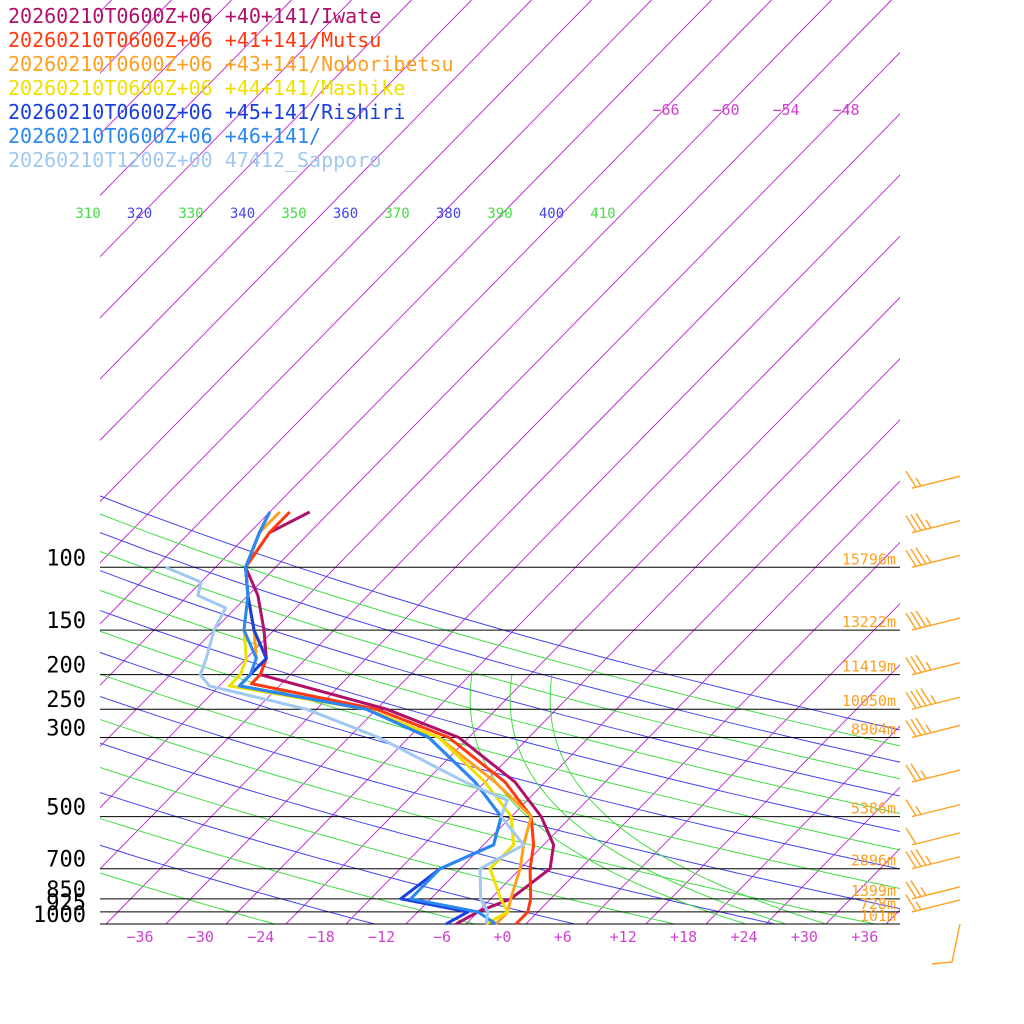  I want to click on isotherm-label: −66, so click(665, 110).